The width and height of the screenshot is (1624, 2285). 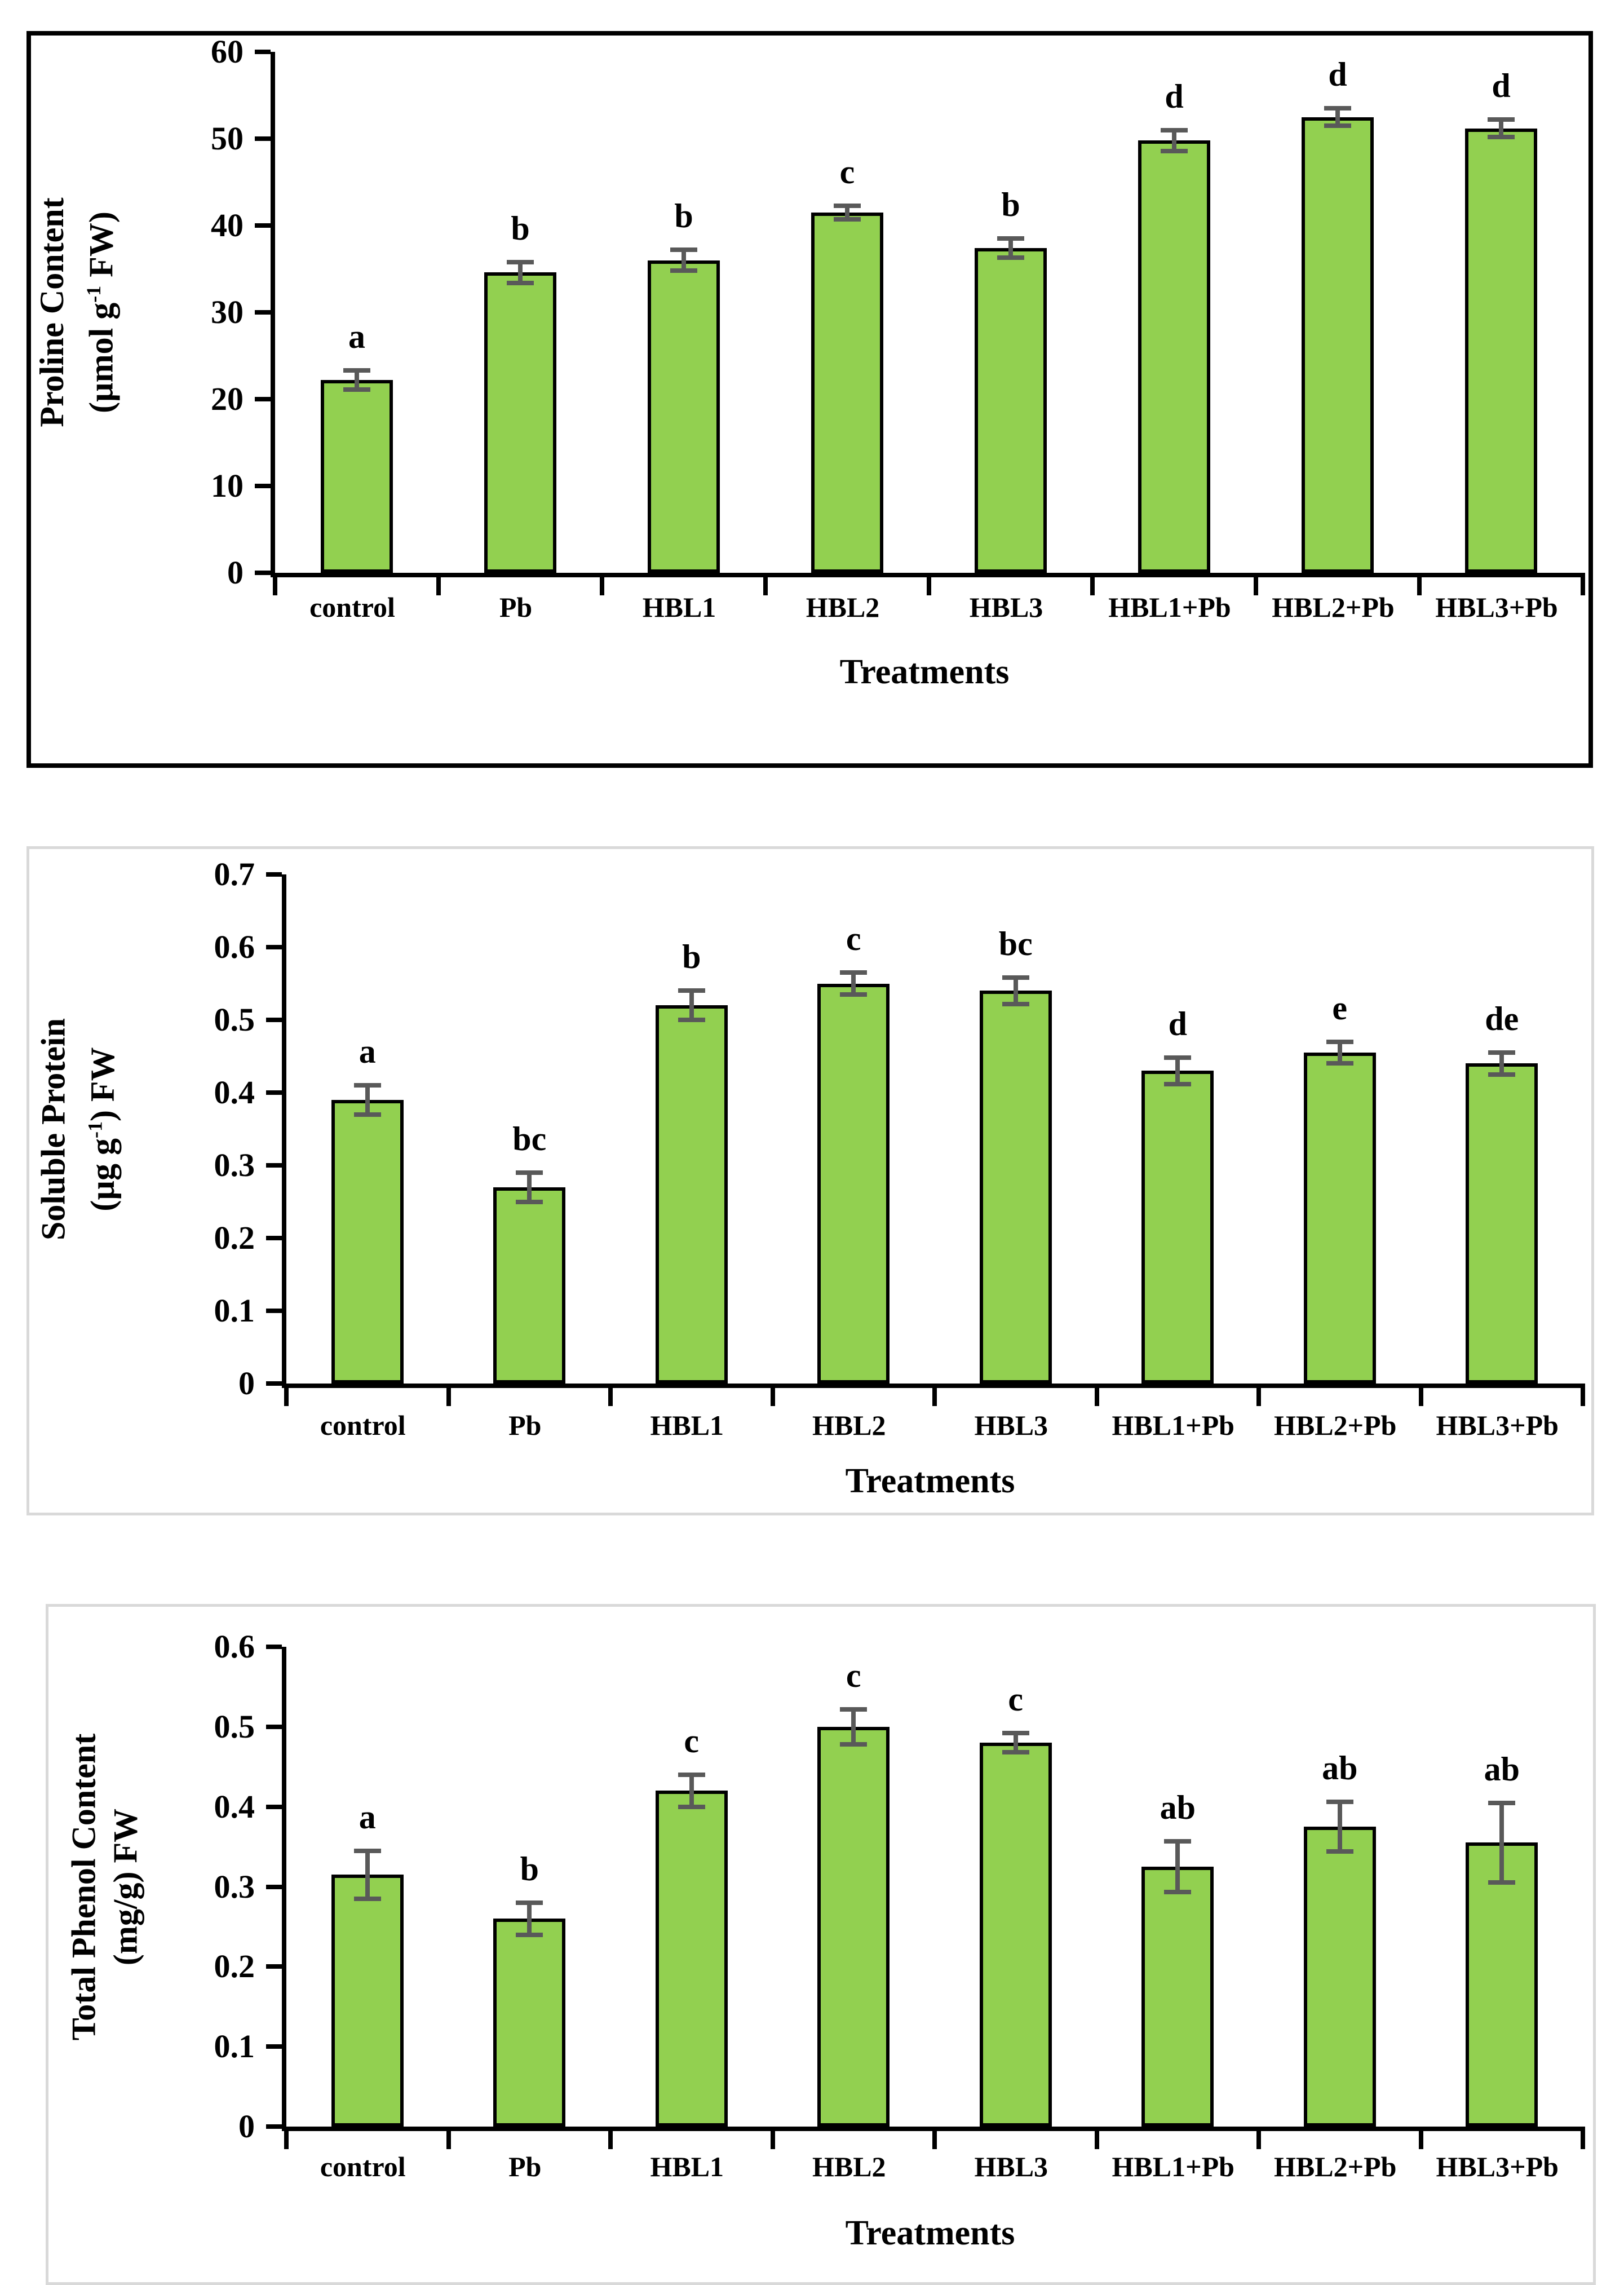 I want to click on y-axis-title: Soluble Protein (µg g-1) FW, so click(x=77, y=1129).